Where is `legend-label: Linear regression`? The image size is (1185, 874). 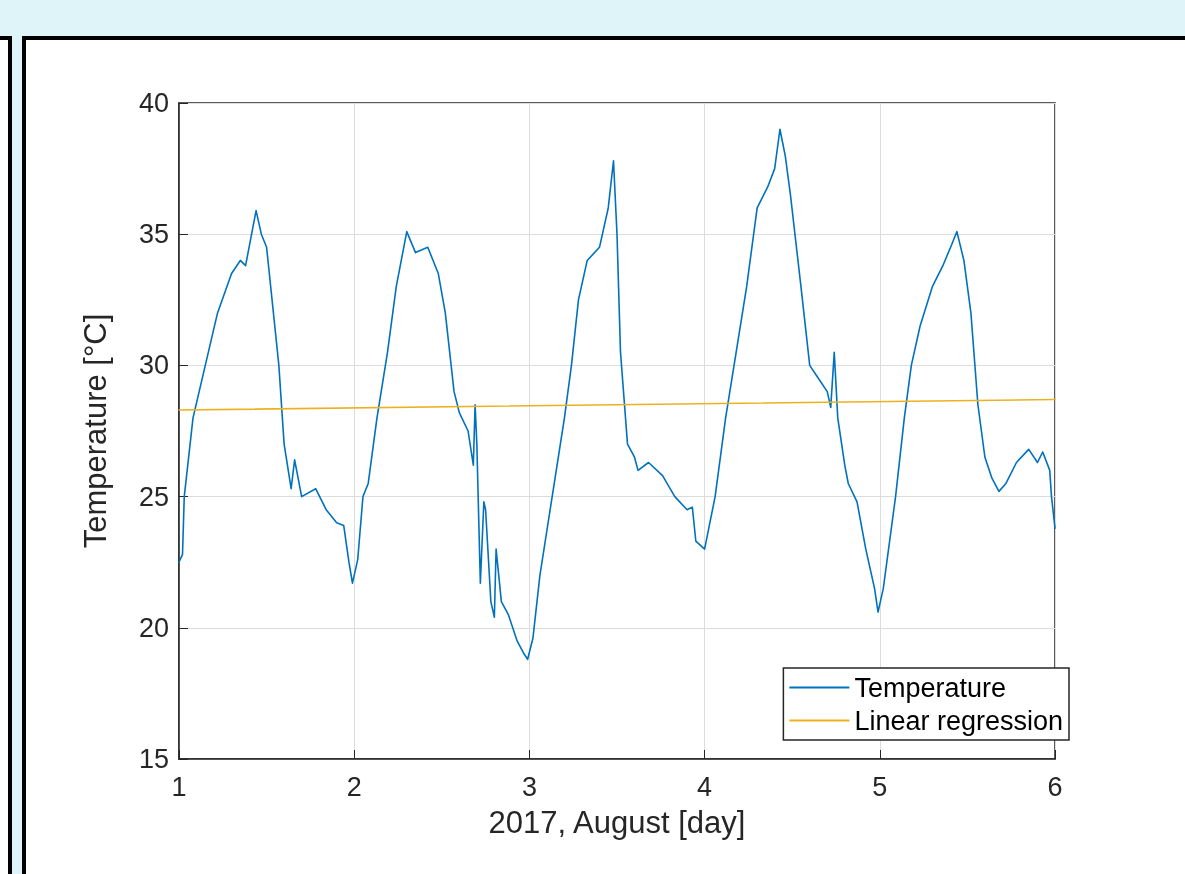
legend-label: Linear regression is located at coordinates (959, 720).